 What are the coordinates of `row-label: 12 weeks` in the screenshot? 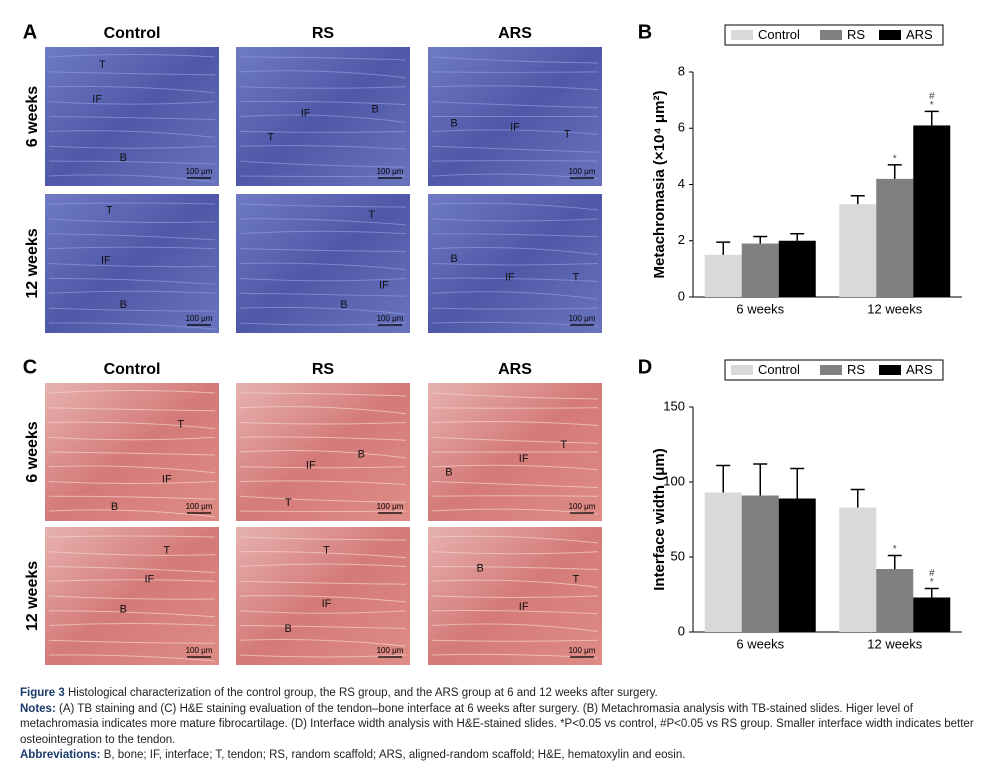 It's located at (32, 596).